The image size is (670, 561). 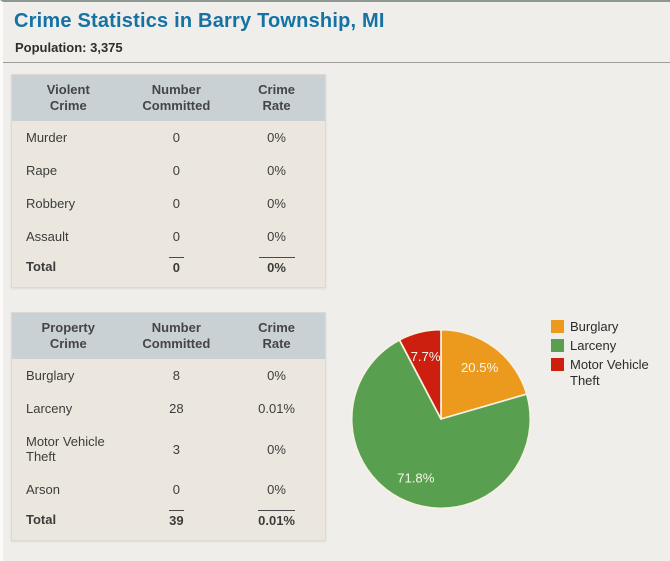 I want to click on legend-swatch-larceny, so click(x=557, y=345).